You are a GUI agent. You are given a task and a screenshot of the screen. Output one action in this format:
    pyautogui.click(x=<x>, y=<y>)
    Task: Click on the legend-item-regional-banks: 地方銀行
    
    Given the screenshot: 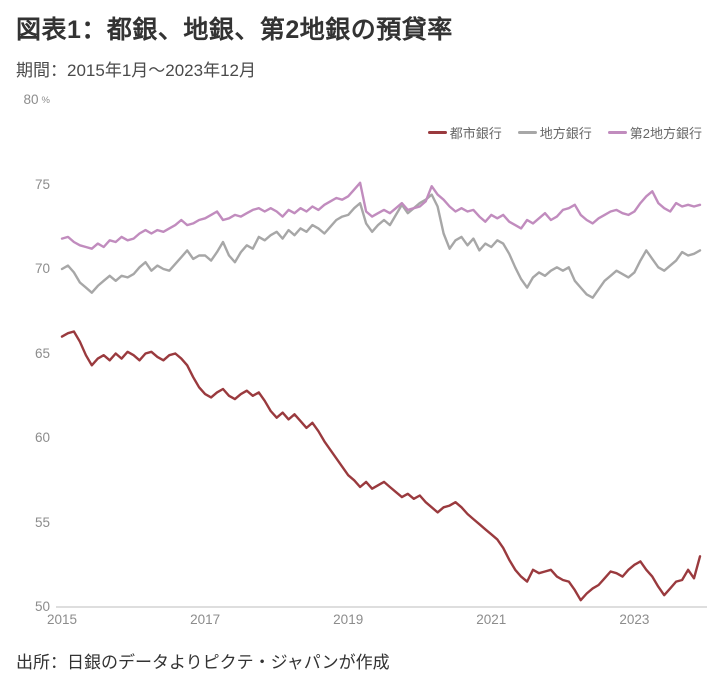 What is the action you would take?
    pyautogui.click(x=554, y=132)
    